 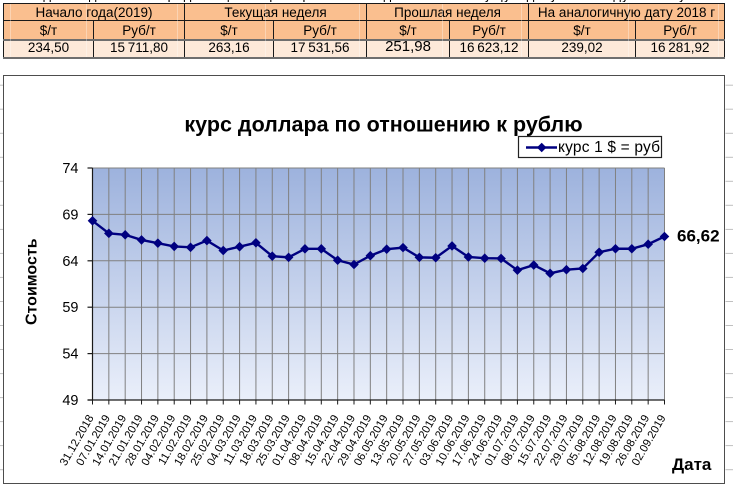 What do you see at coordinates (70, 308) in the screenshot?
I see `svg-text: 59` at bounding box center [70, 308].